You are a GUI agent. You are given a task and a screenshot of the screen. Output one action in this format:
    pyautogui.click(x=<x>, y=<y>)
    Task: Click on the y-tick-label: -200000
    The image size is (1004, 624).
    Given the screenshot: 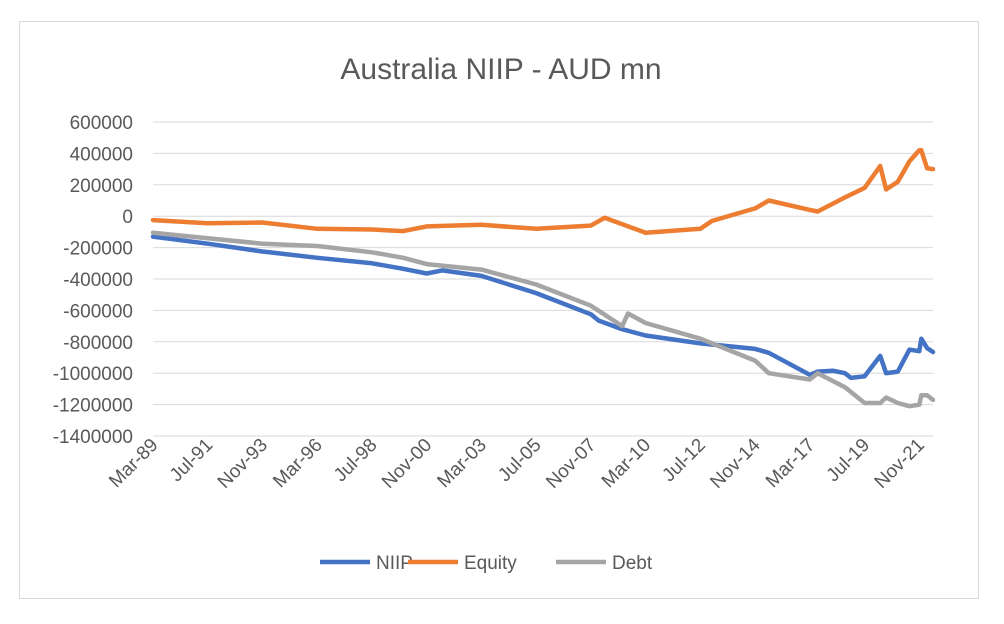 What is the action you would take?
    pyautogui.click(x=98, y=249)
    